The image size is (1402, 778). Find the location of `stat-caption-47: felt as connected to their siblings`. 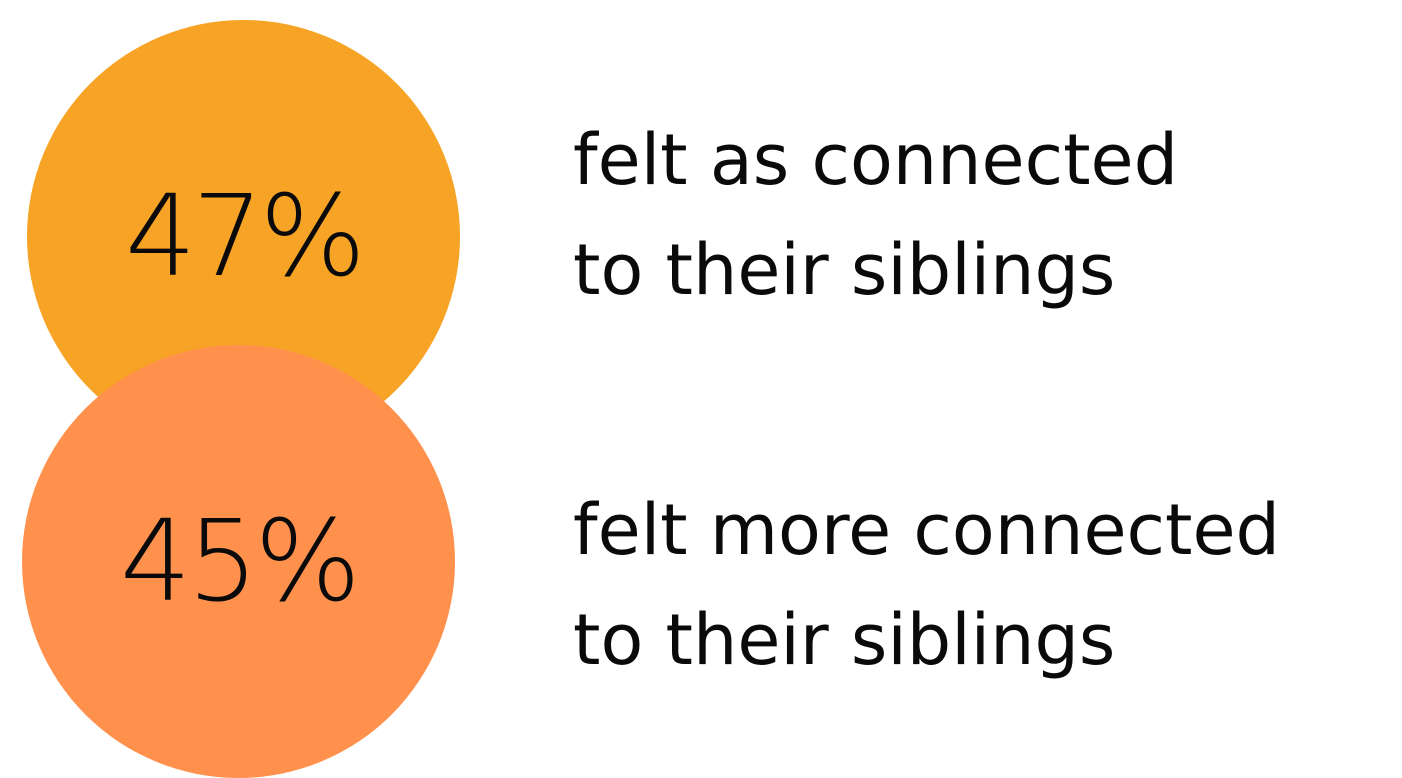

stat-caption-47: felt as connected to their siblings is located at coordinates (875, 215).